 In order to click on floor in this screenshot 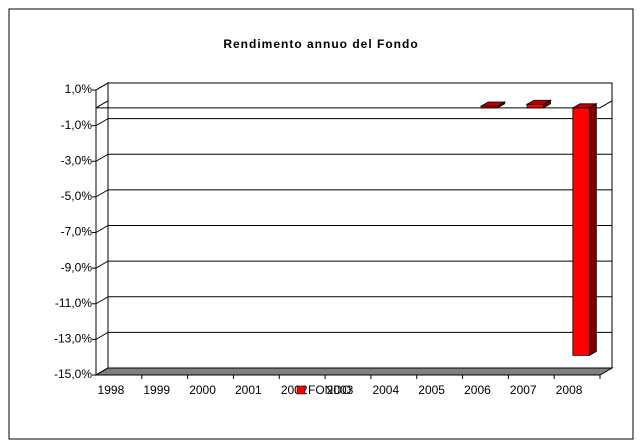, I will do `click(354, 371)`.